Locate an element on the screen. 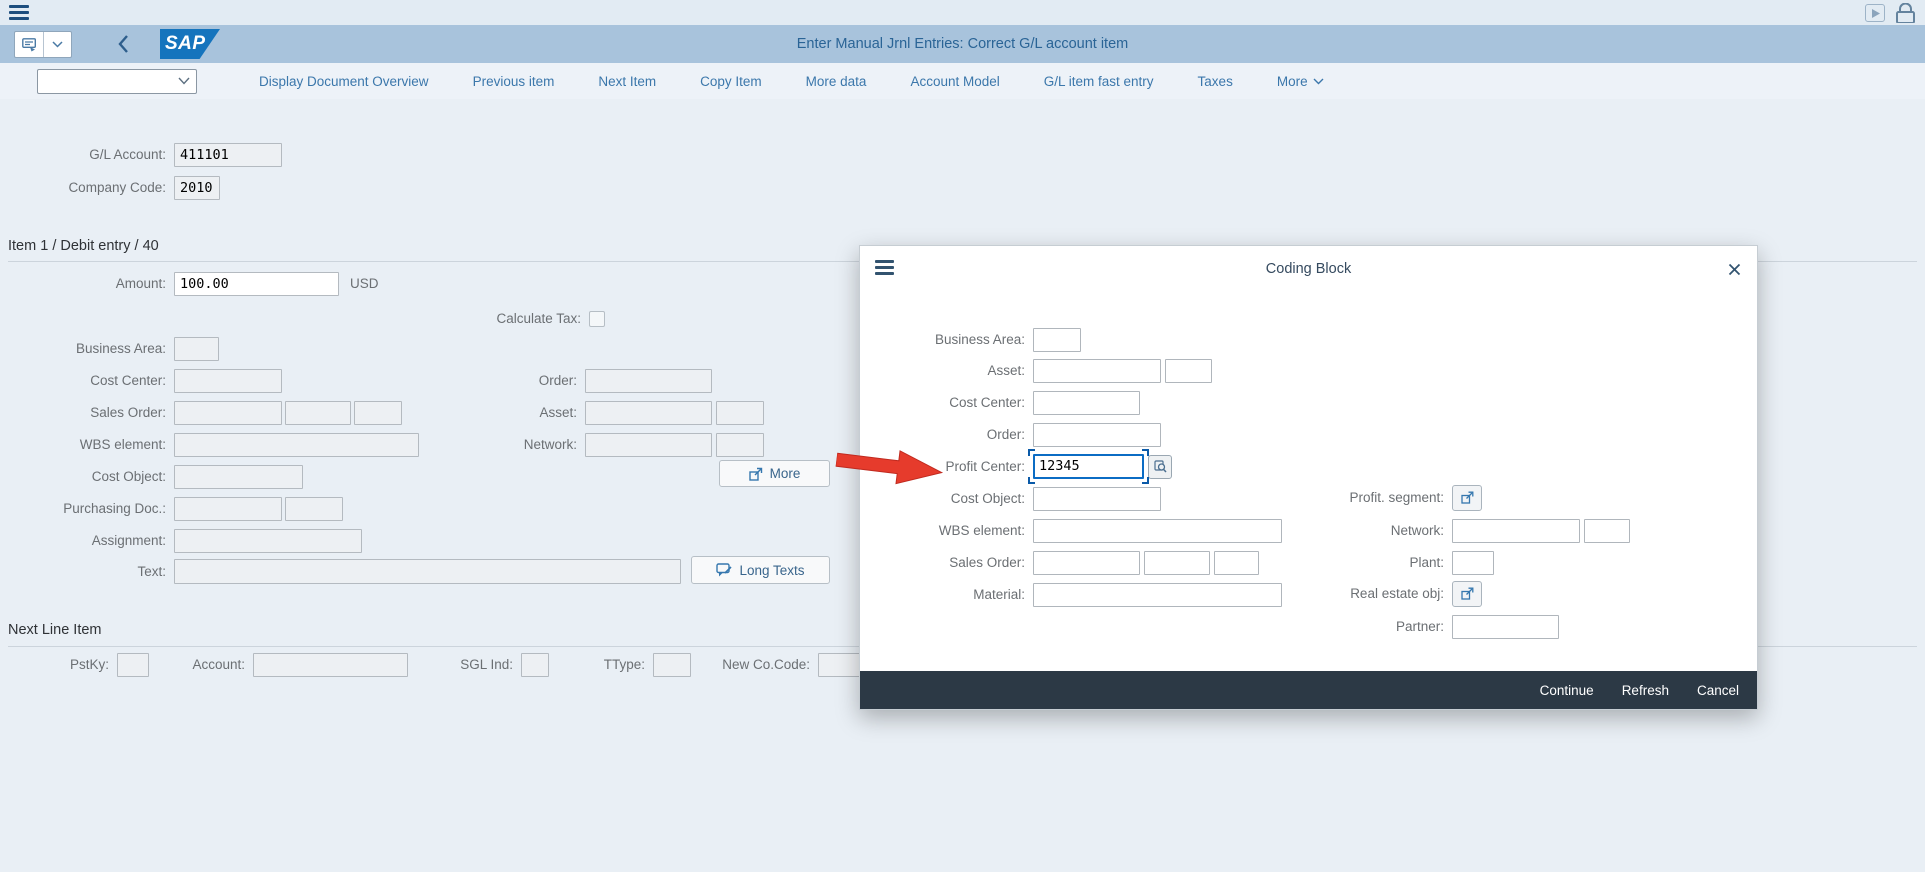 The width and height of the screenshot is (1925, 872). dlg-asset-label: Asset: is located at coordinates (1006, 370).